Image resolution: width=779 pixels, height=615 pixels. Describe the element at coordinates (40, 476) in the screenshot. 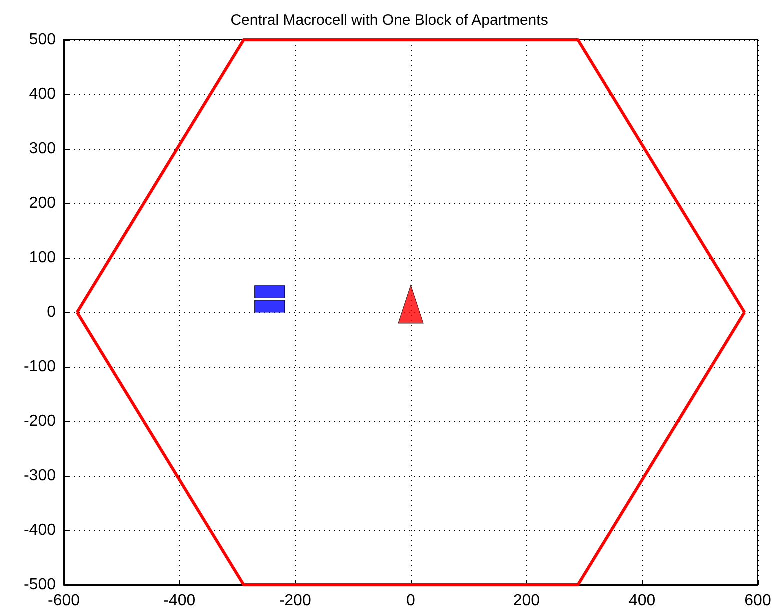

I see `y-tick-label: -300` at that location.